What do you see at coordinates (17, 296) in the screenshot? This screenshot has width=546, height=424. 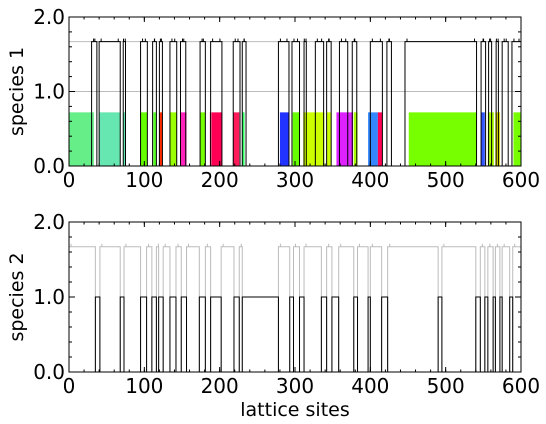 I see `y-axis-label: species 2` at bounding box center [17, 296].